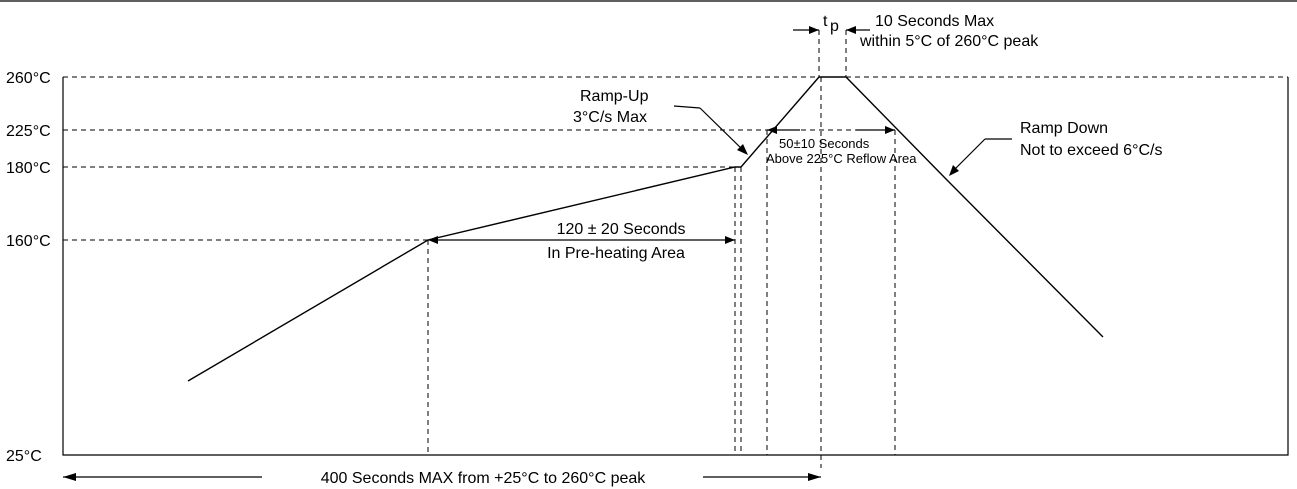 The height and width of the screenshot is (489, 1297). What do you see at coordinates (24, 456) in the screenshot?
I see `y-label-25: 25°C` at bounding box center [24, 456].